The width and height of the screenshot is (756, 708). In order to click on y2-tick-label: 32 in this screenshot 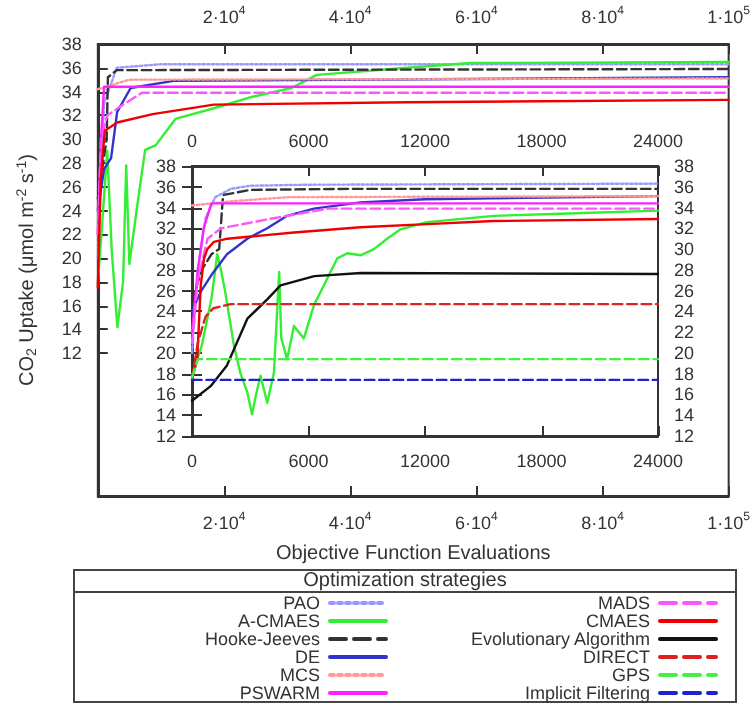, I will do `click(684, 228)`.